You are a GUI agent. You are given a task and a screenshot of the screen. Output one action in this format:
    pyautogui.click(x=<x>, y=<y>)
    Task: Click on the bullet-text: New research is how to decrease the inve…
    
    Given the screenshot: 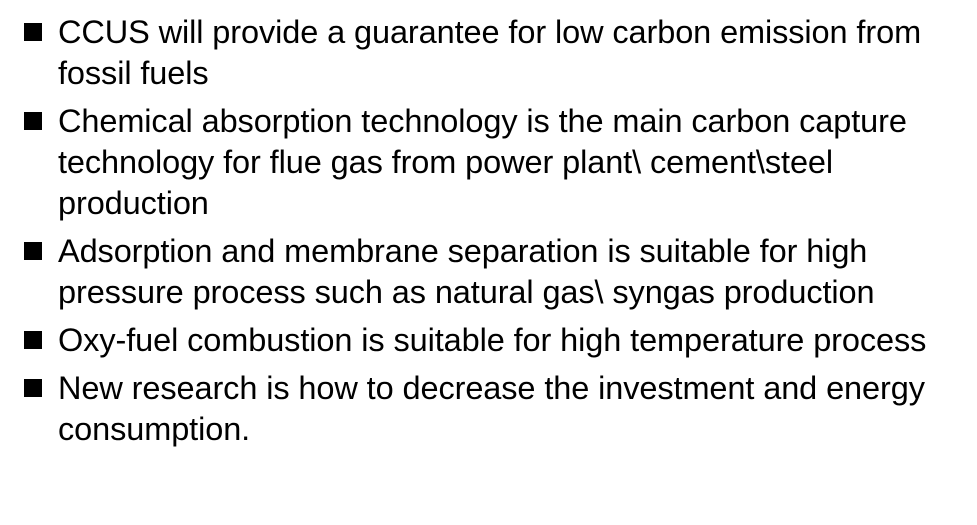 What is the action you would take?
    pyautogui.click(x=491, y=408)
    